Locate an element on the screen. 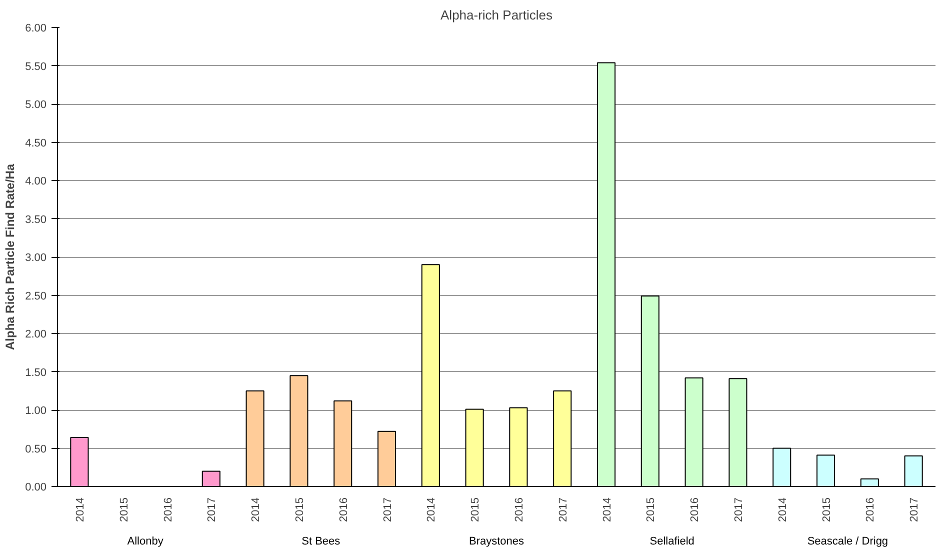 The image size is (944, 553). y-tick-label: 0.50 is located at coordinates (36, 449).